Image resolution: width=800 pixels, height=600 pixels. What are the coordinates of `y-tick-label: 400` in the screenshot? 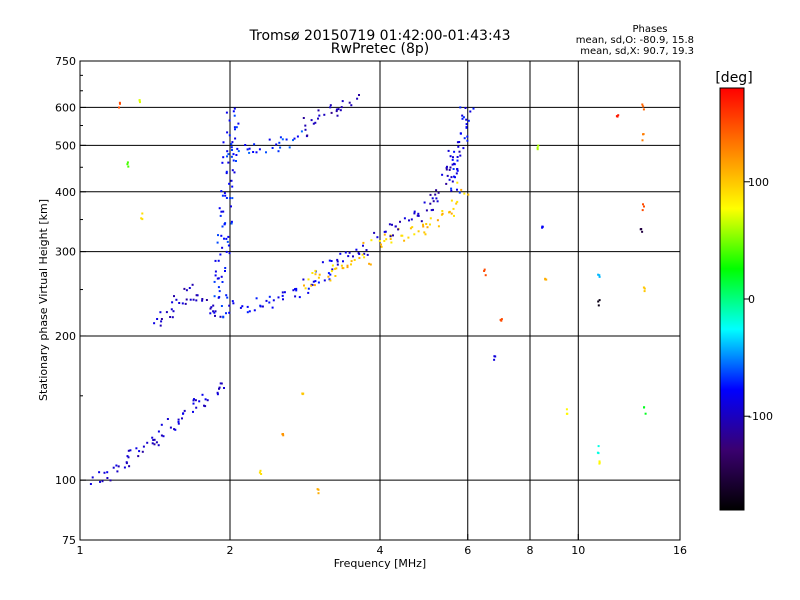 It's located at (65, 192).